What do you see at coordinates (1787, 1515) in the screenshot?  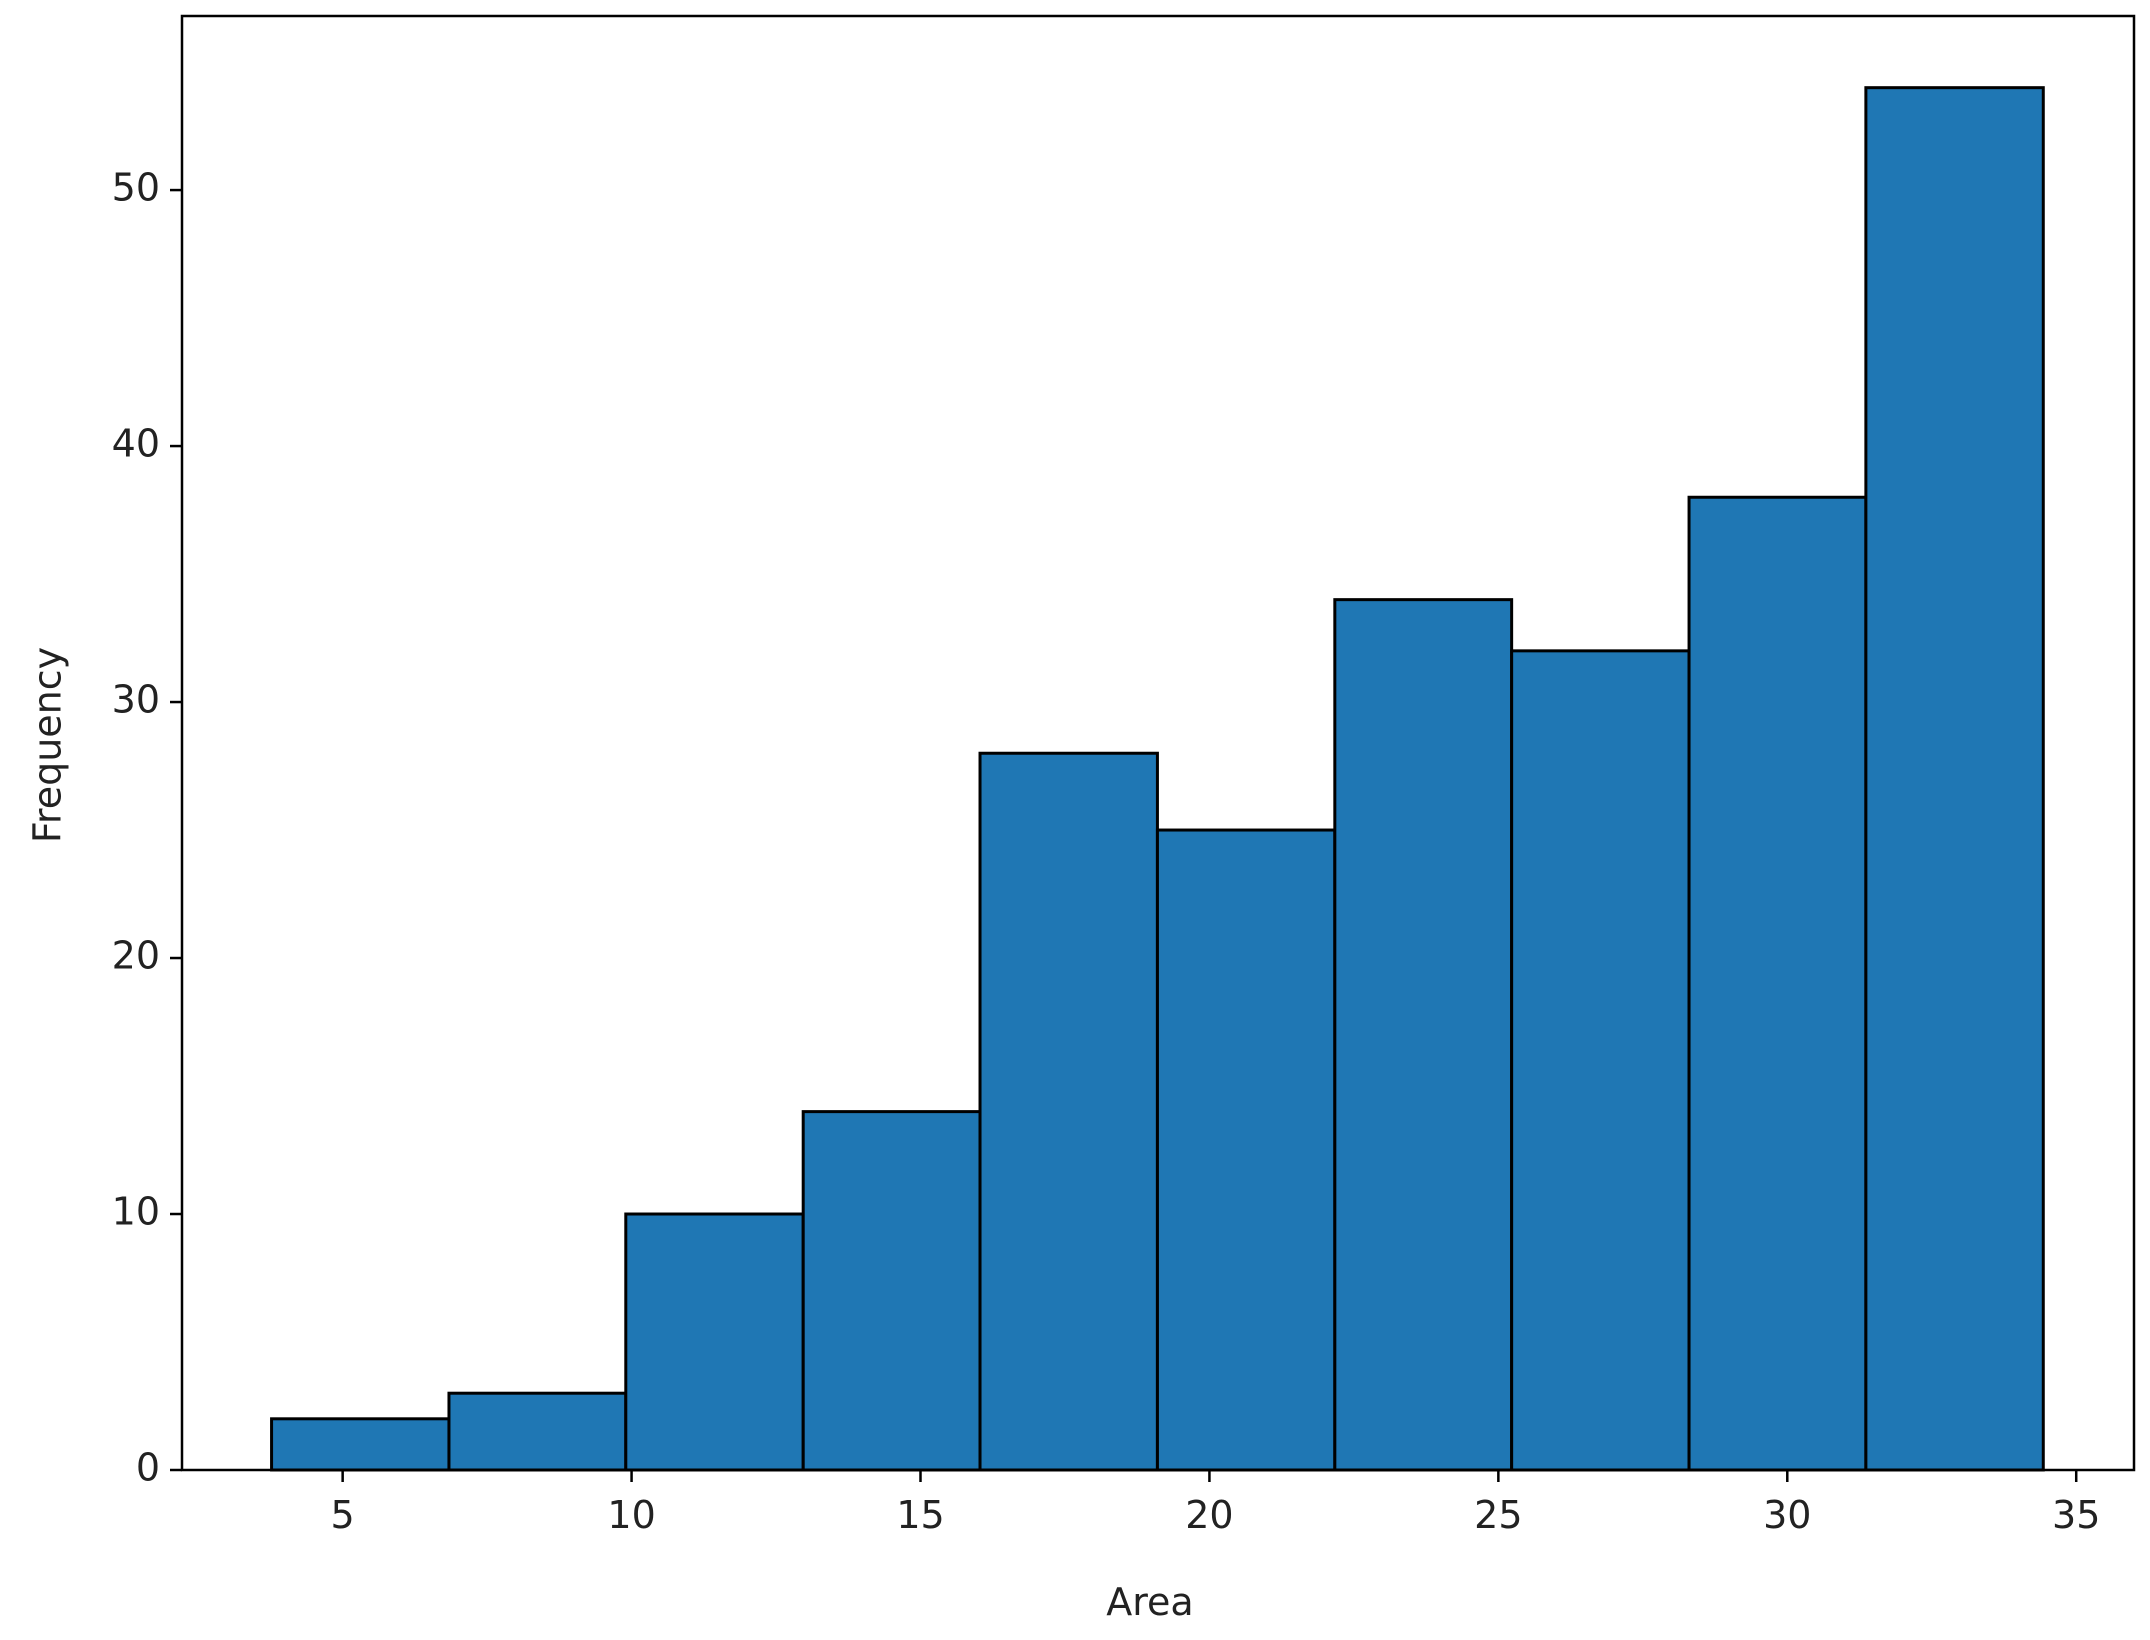 I see `x-tick-label: 30` at bounding box center [1787, 1515].